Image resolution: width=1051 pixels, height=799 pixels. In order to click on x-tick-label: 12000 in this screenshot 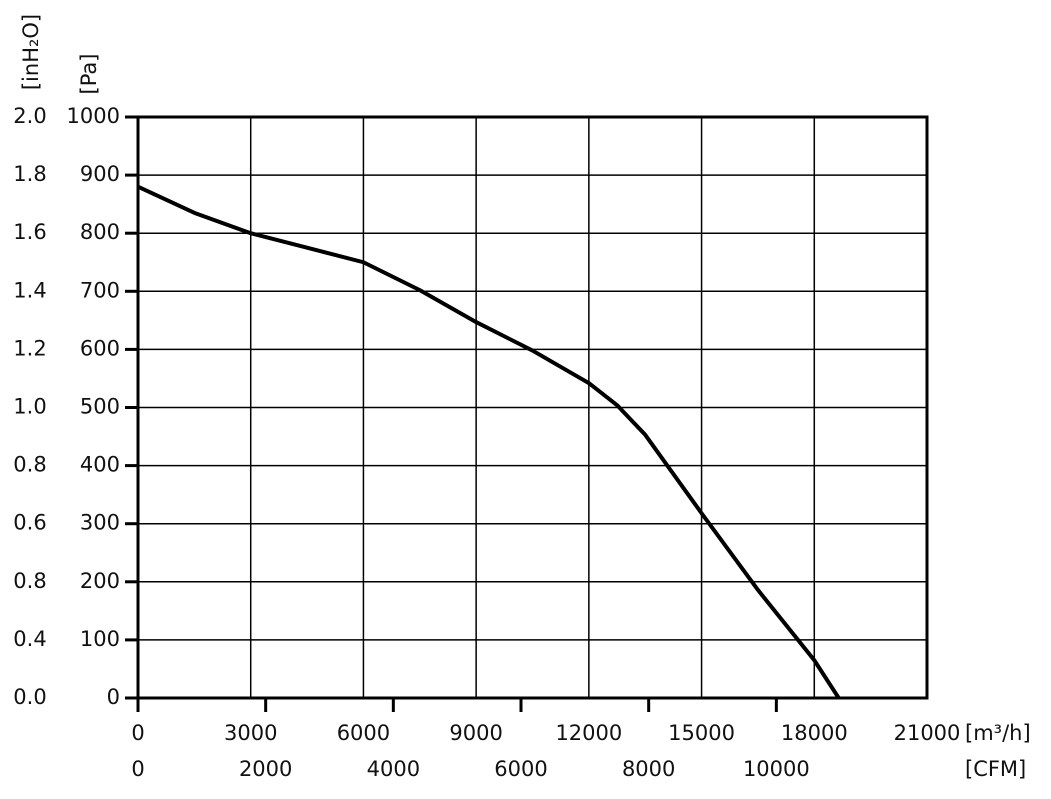, I will do `click(588, 733)`.